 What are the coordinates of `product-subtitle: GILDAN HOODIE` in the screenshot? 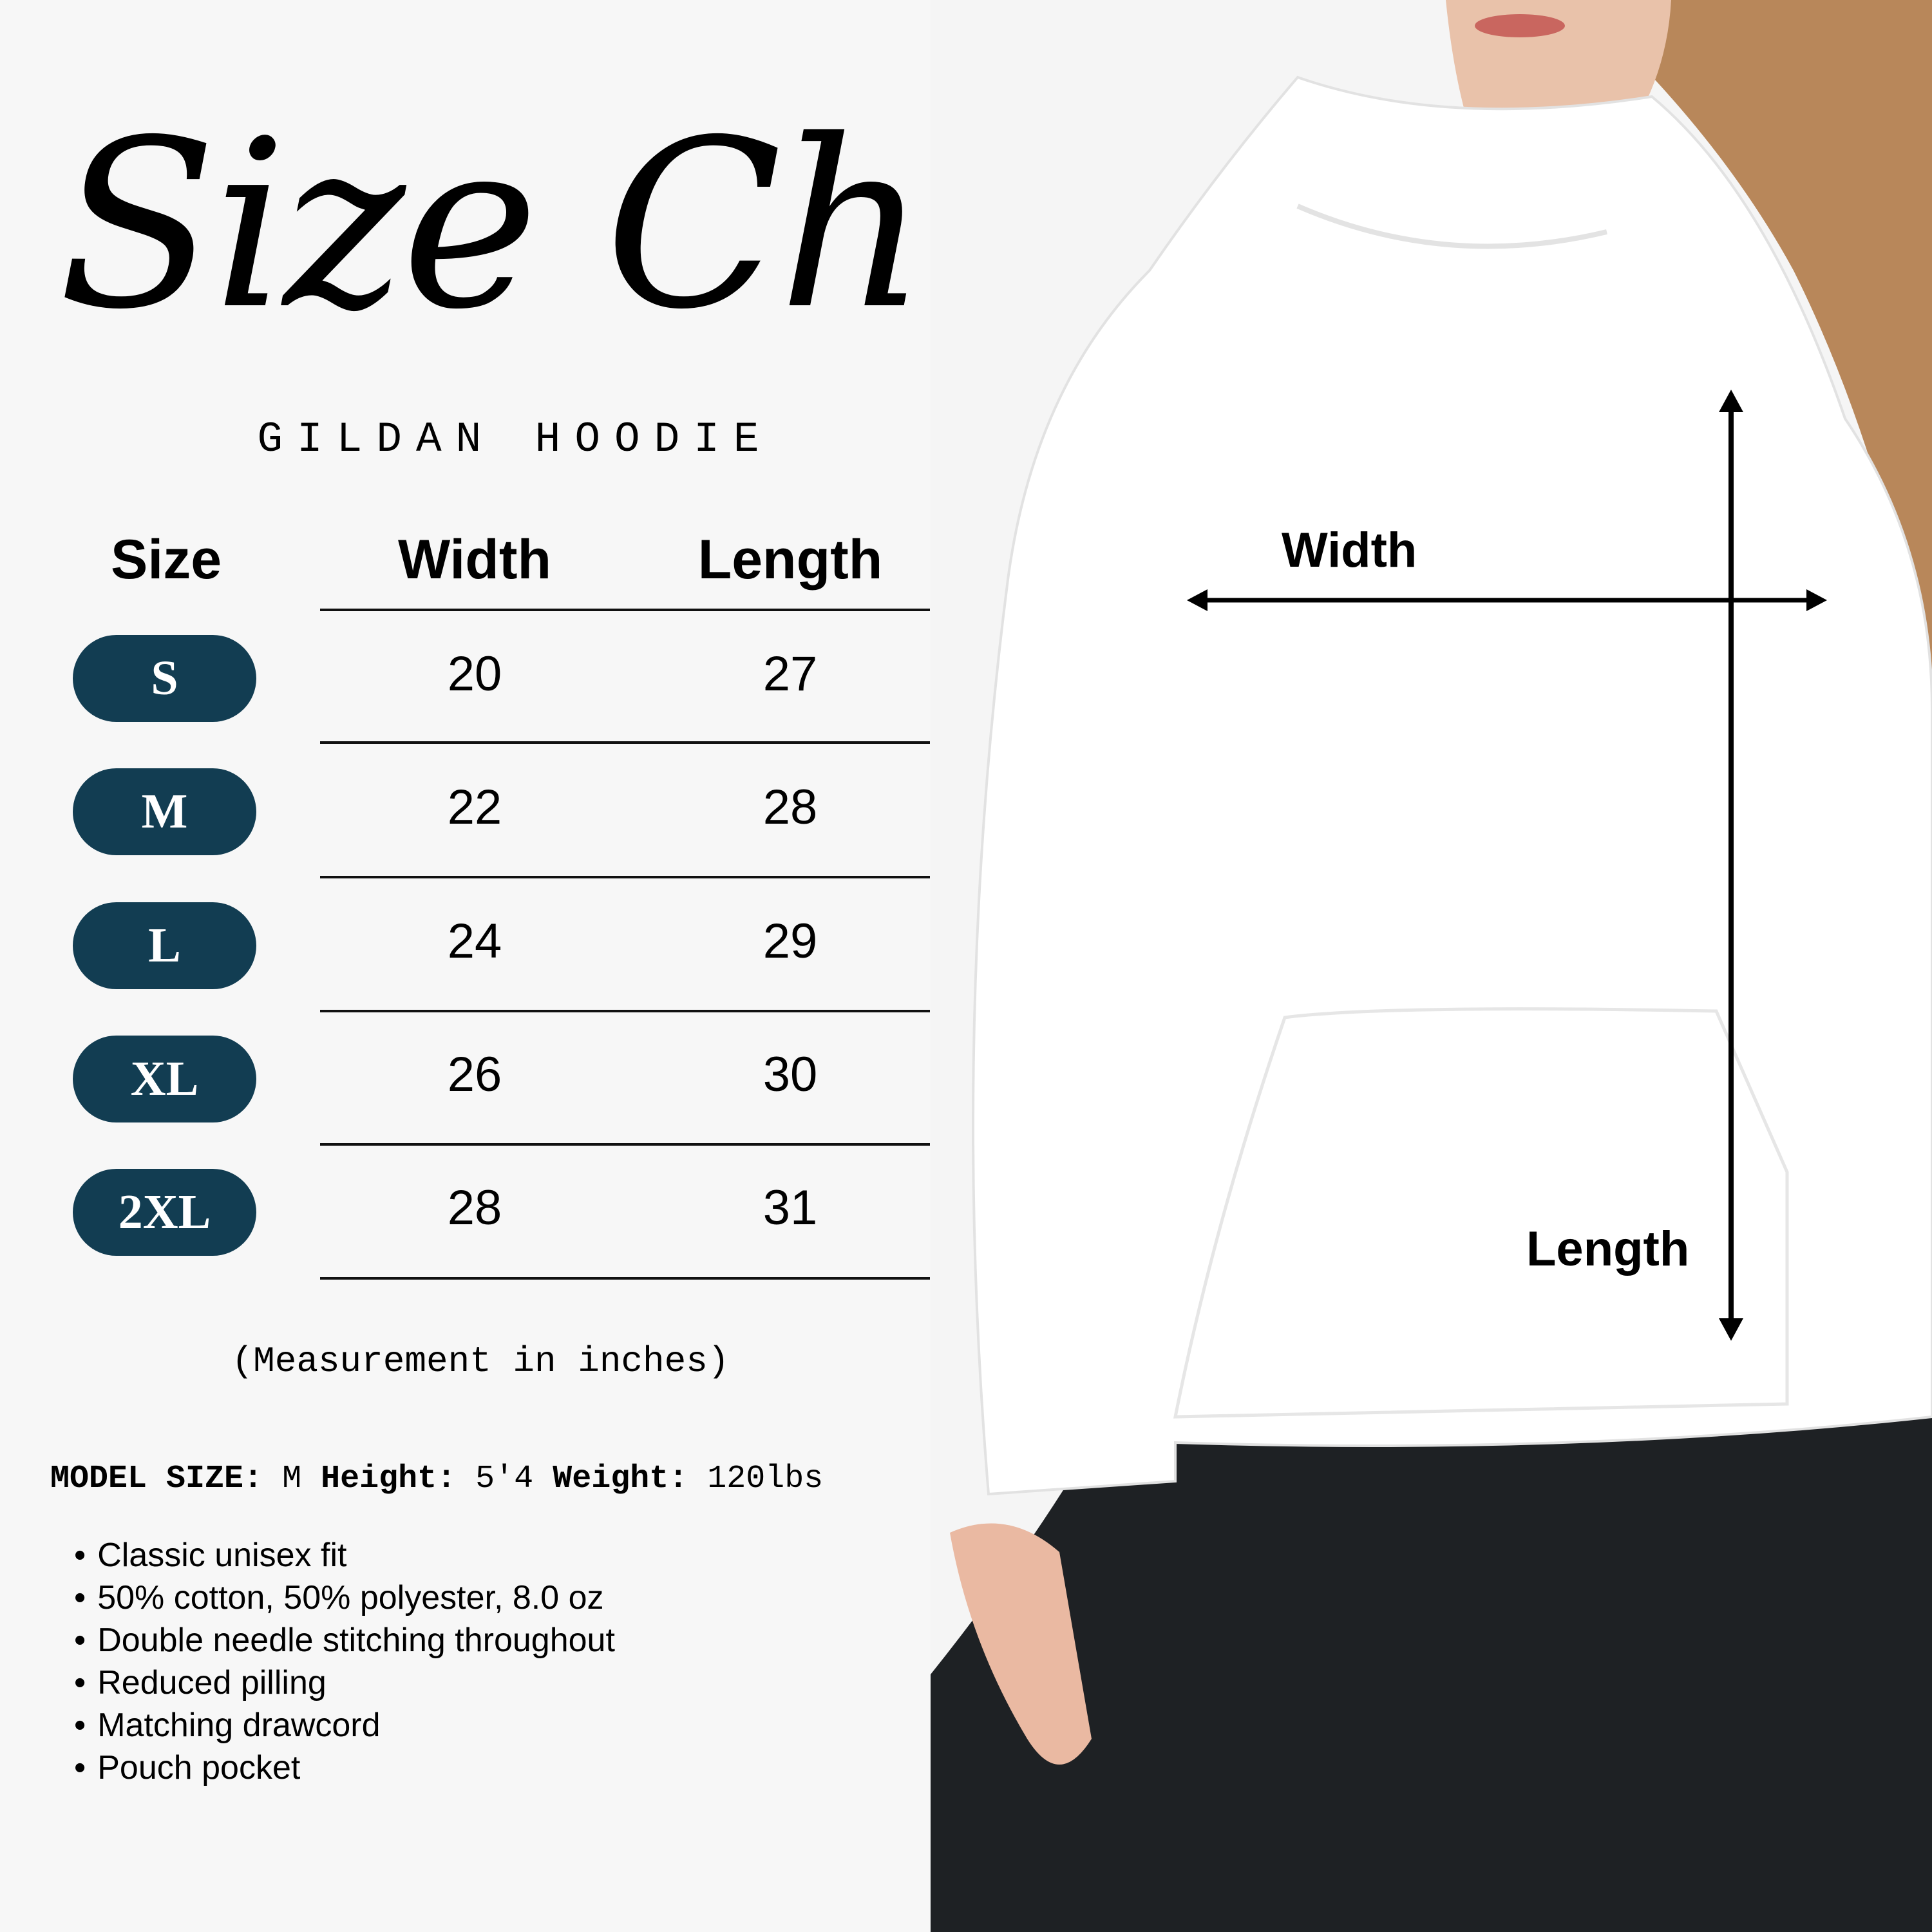 It's located at (515, 439).